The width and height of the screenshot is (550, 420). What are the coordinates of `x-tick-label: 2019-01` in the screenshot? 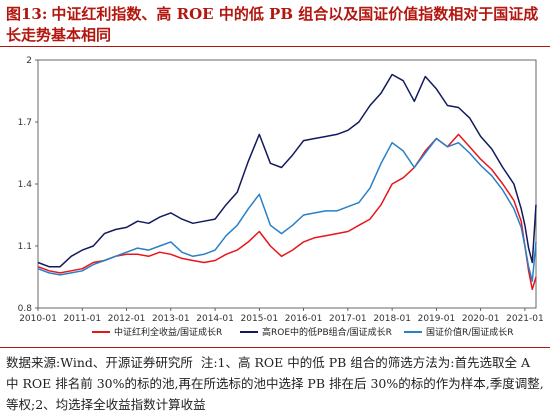 It's located at (437, 319).